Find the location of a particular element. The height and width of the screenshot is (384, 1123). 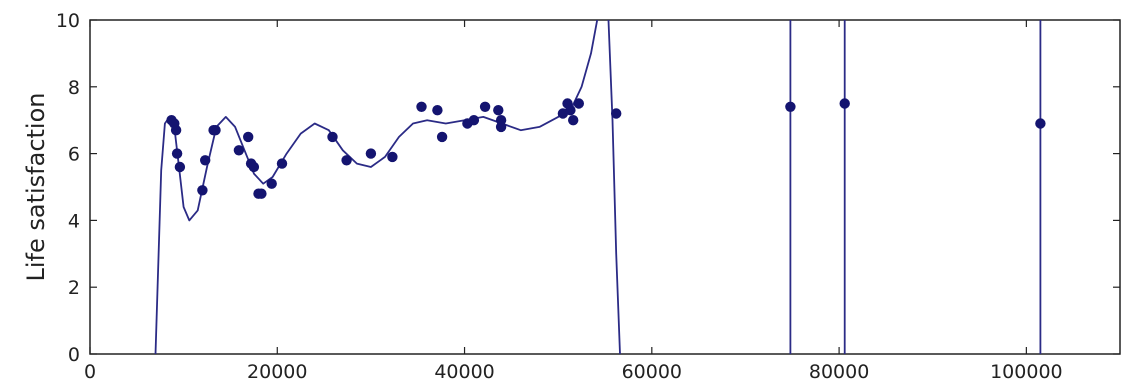

y-tick-label: 2 is located at coordinates (74, 288).